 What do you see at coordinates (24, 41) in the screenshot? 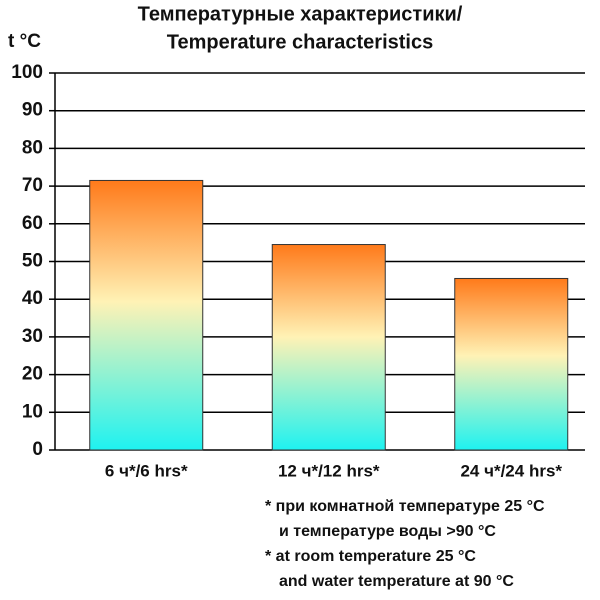
I see `y-axis-label: t °C` at bounding box center [24, 41].